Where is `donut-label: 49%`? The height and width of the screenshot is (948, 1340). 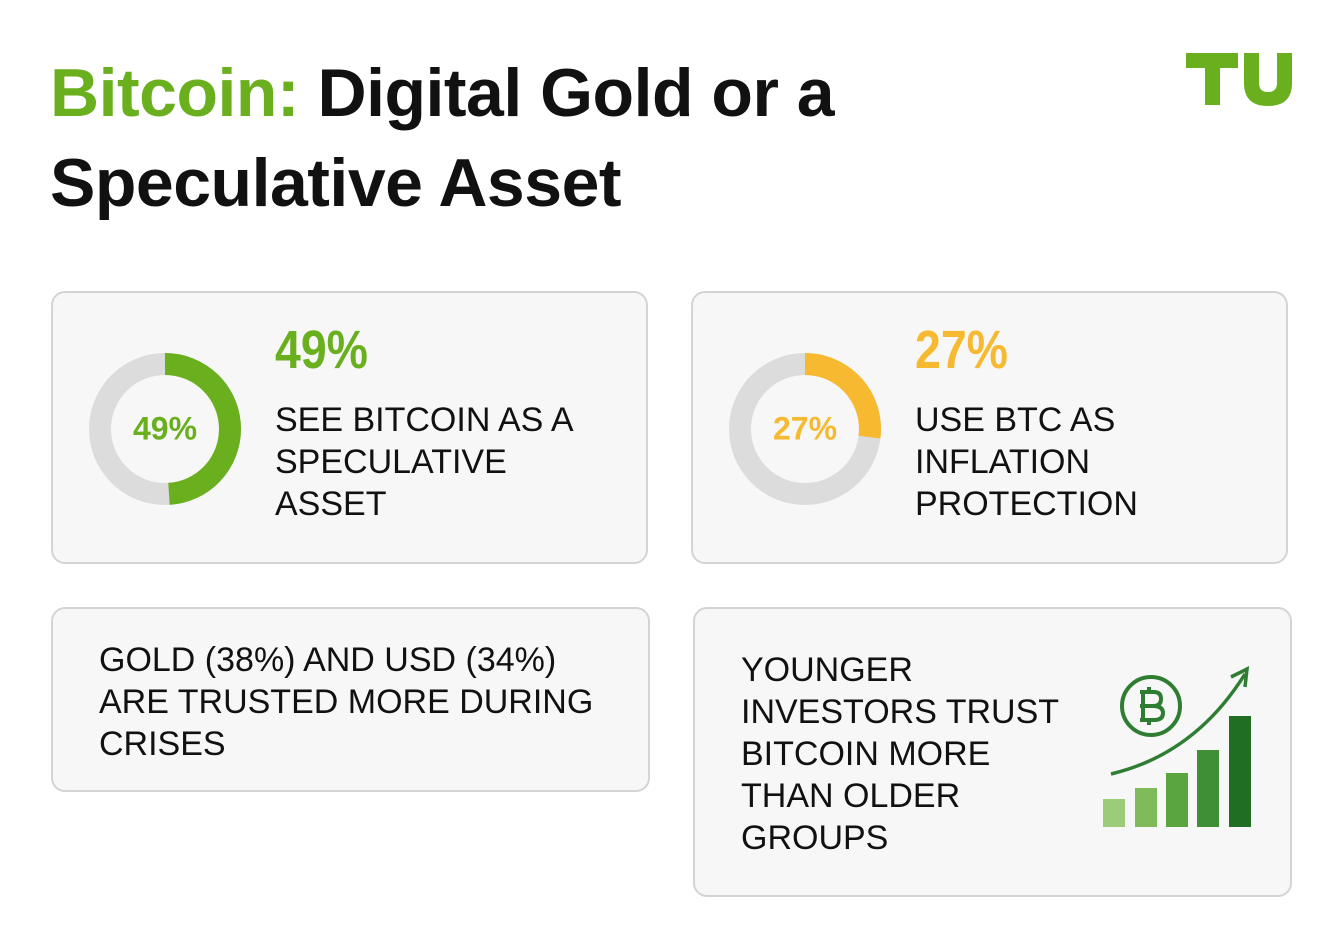
donut-label: 49% is located at coordinates (165, 428).